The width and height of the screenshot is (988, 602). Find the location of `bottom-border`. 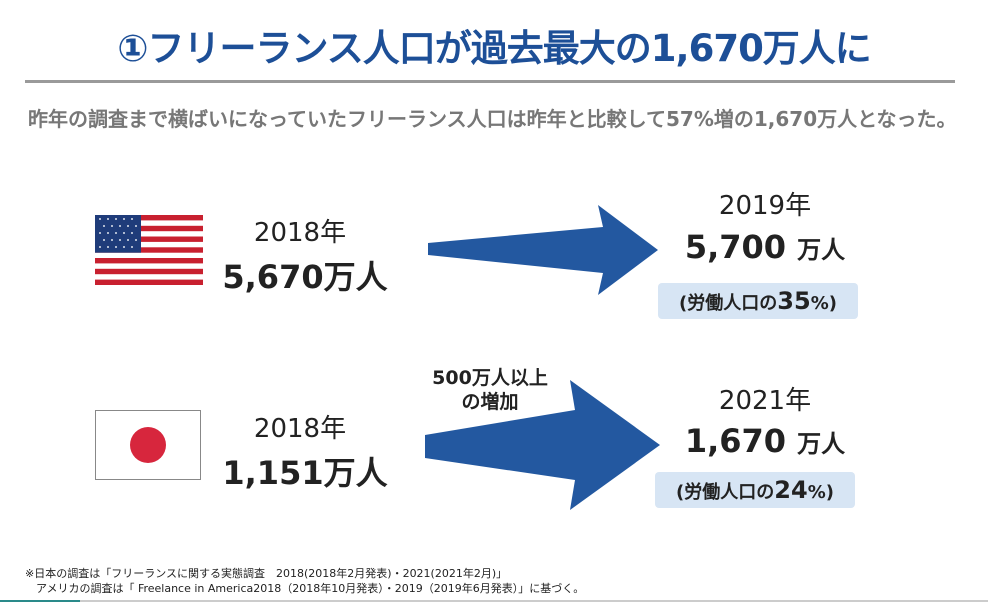

bottom-border is located at coordinates (494, 601).